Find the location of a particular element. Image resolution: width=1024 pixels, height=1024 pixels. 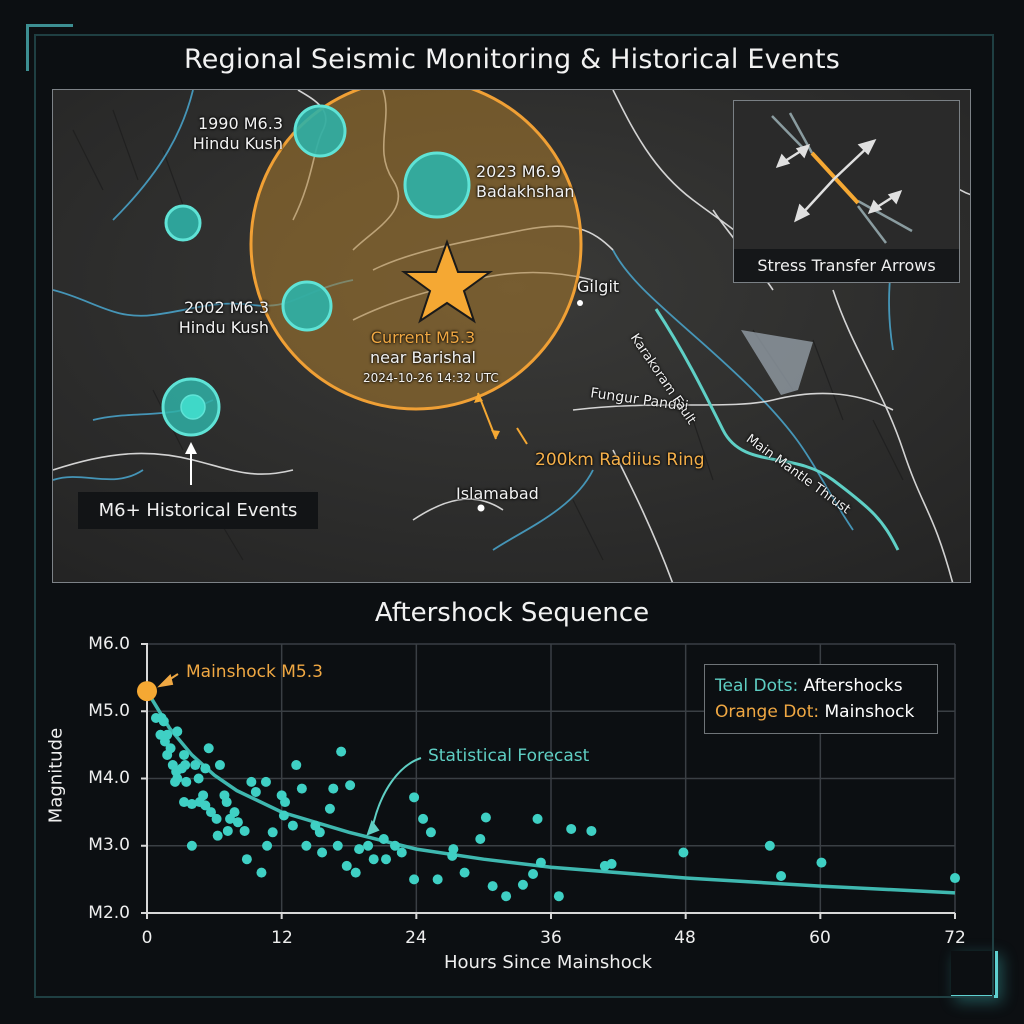

glacier is located at coordinates (777, 362).